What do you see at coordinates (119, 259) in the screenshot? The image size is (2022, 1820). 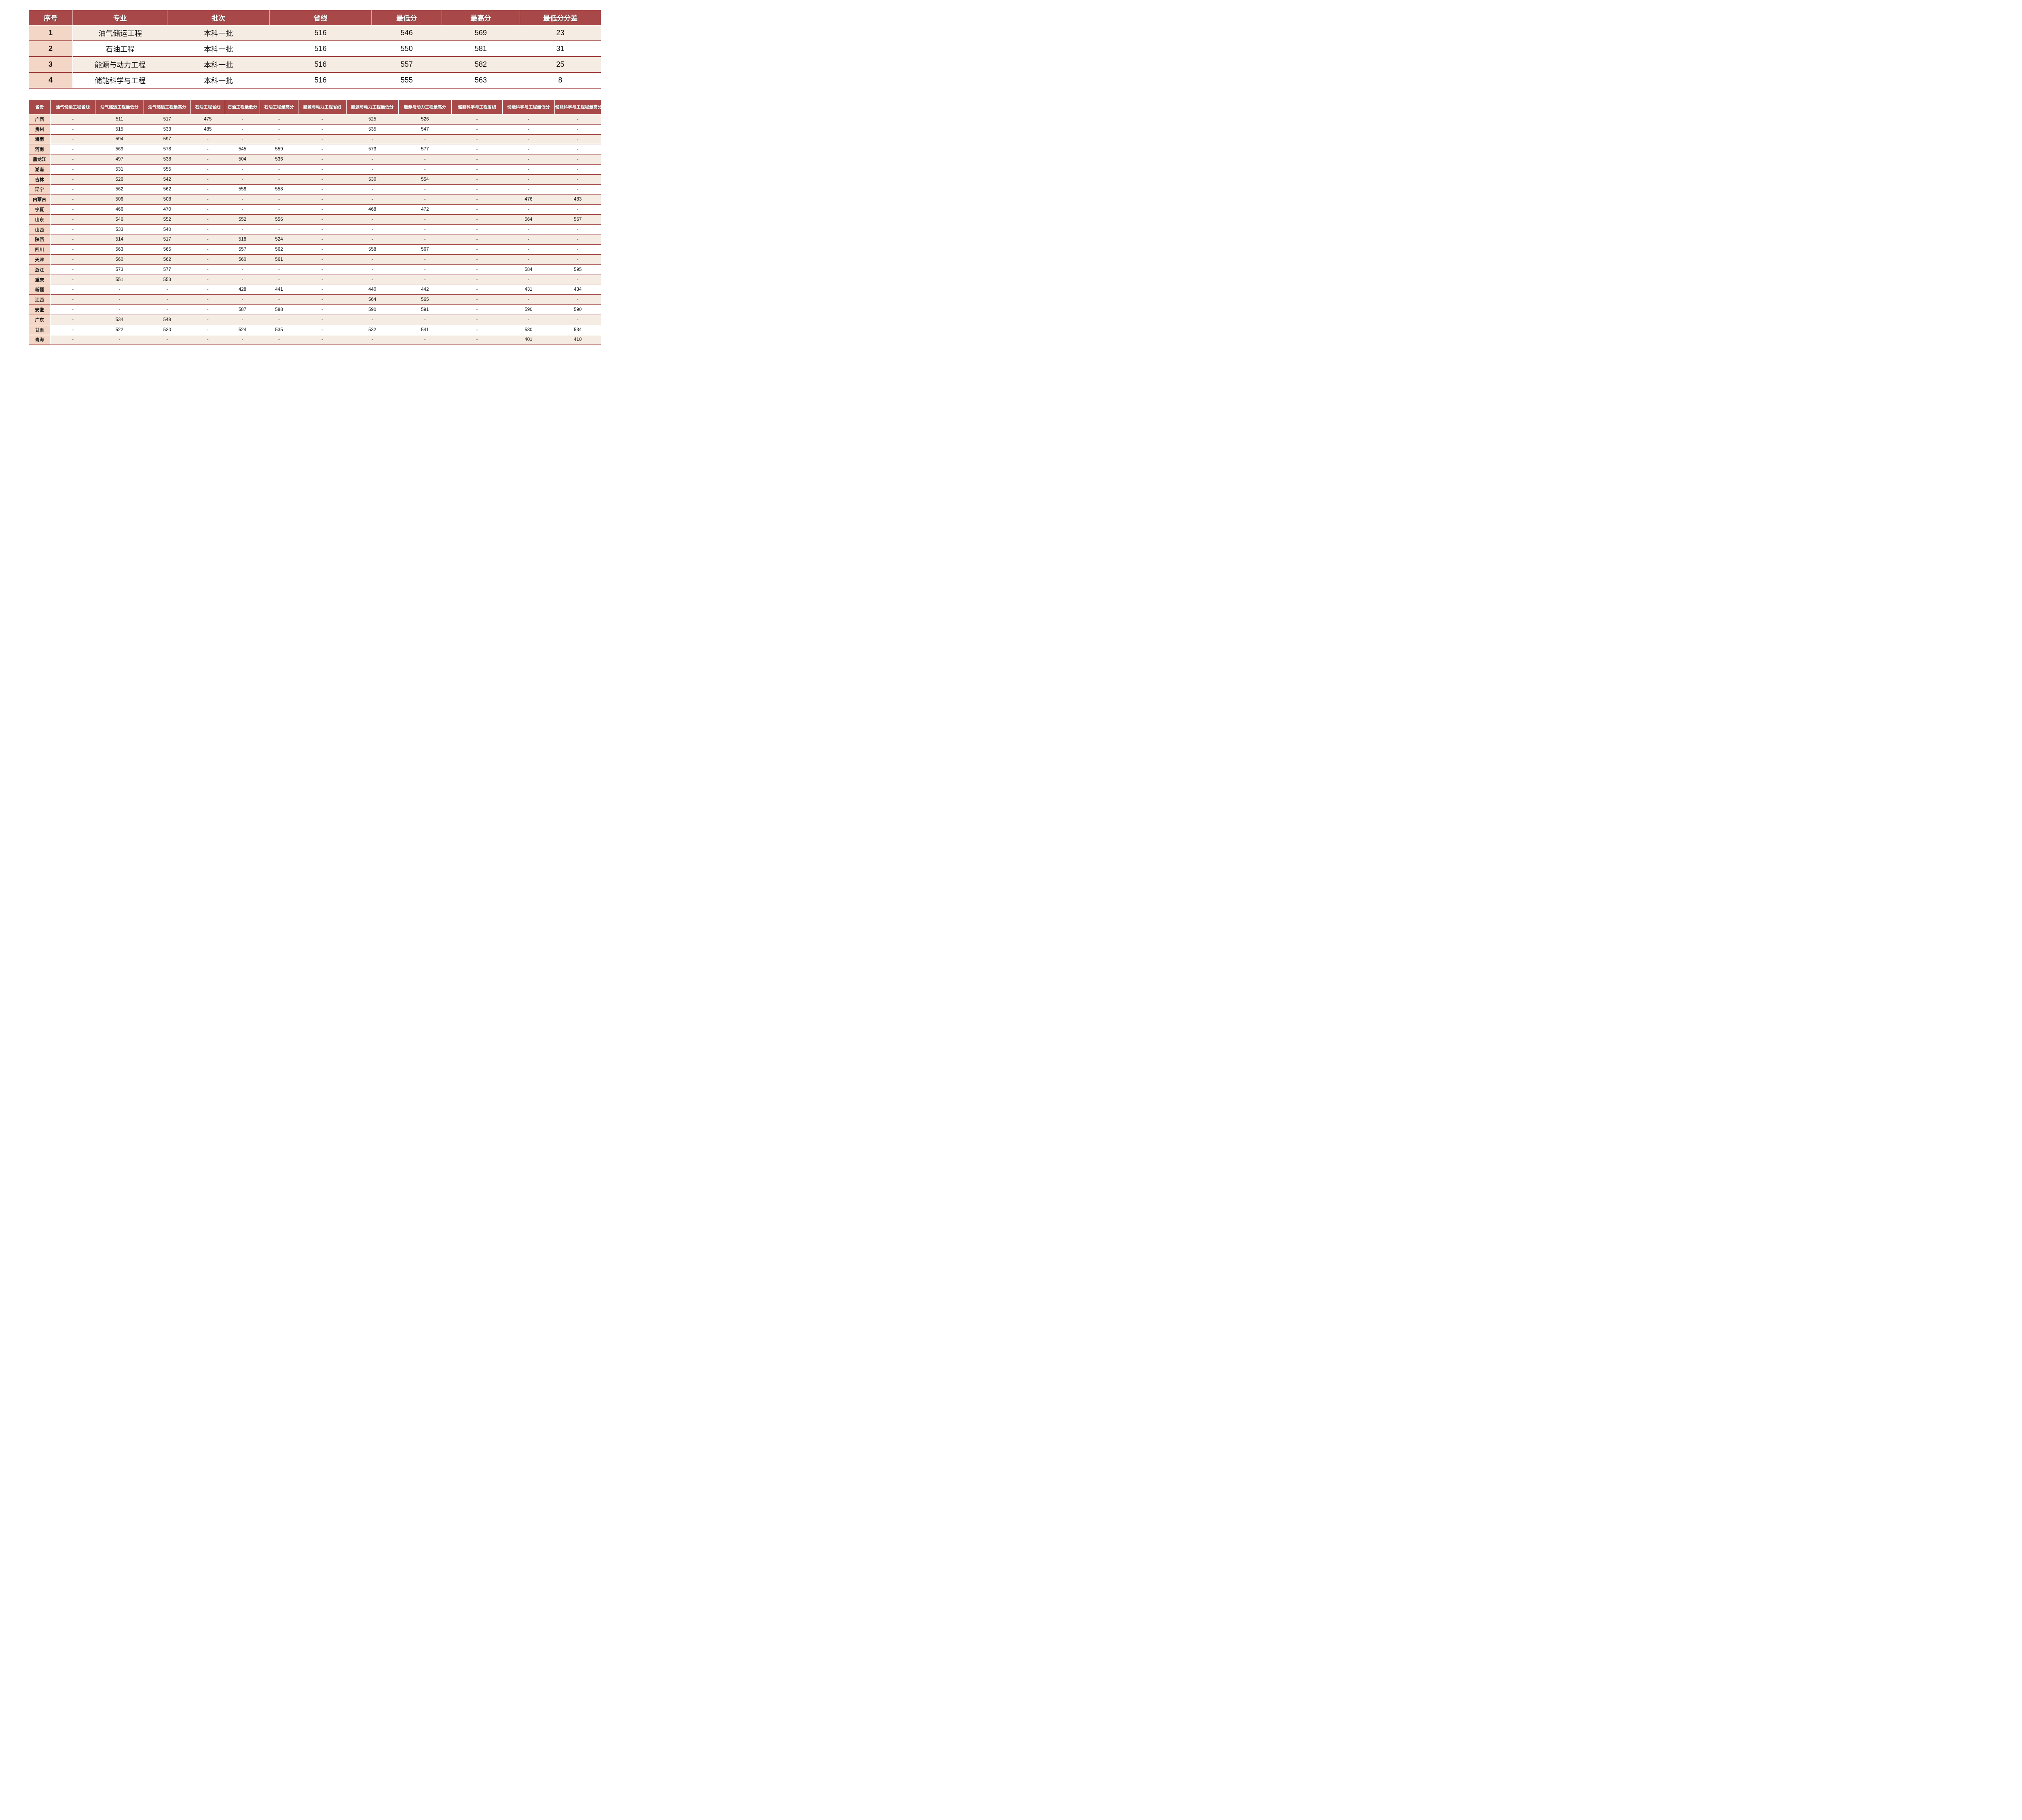 I see `province-row-cell: 560` at bounding box center [119, 259].